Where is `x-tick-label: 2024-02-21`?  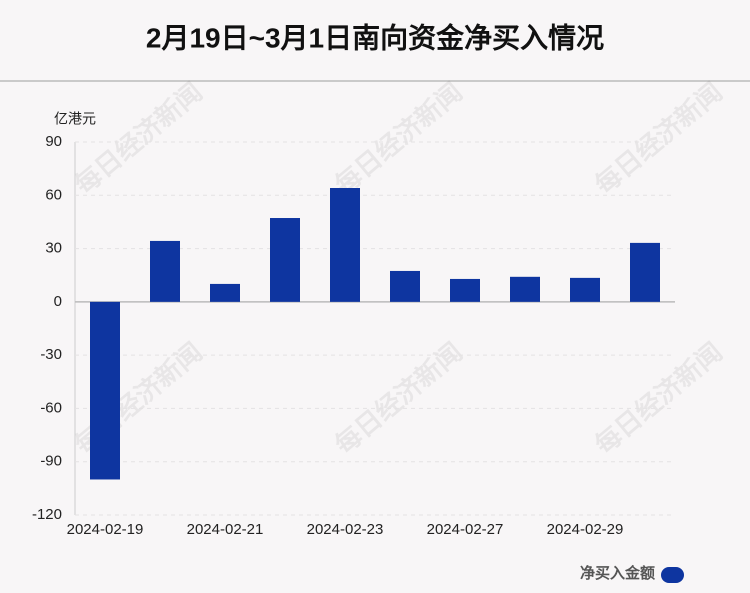
x-tick-label: 2024-02-21 is located at coordinates (225, 529).